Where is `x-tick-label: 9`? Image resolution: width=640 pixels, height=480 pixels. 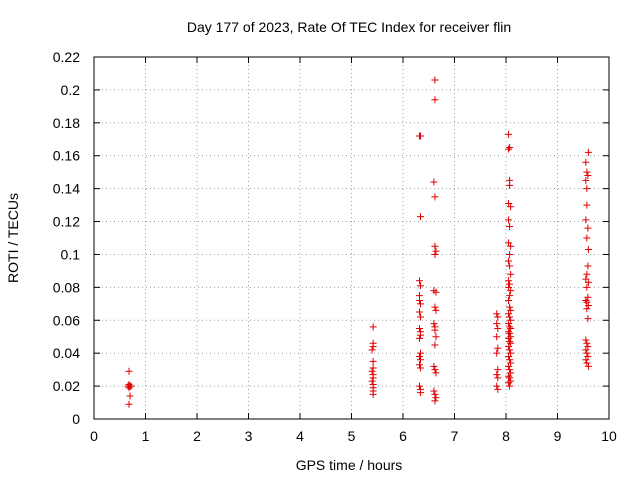 x-tick-label: 9 is located at coordinates (558, 436).